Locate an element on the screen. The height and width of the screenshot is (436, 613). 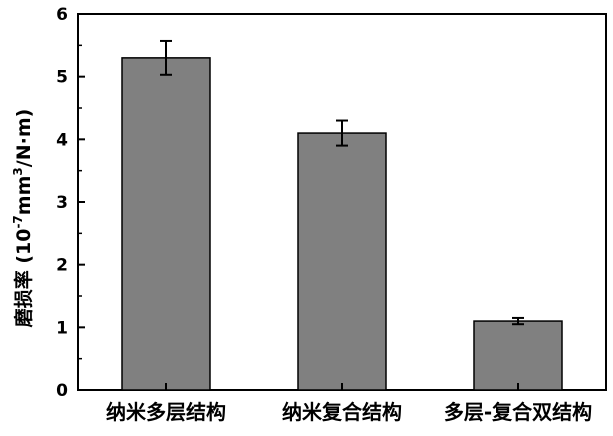
x-category-label: 纳米多层结构 is located at coordinates (166, 412).